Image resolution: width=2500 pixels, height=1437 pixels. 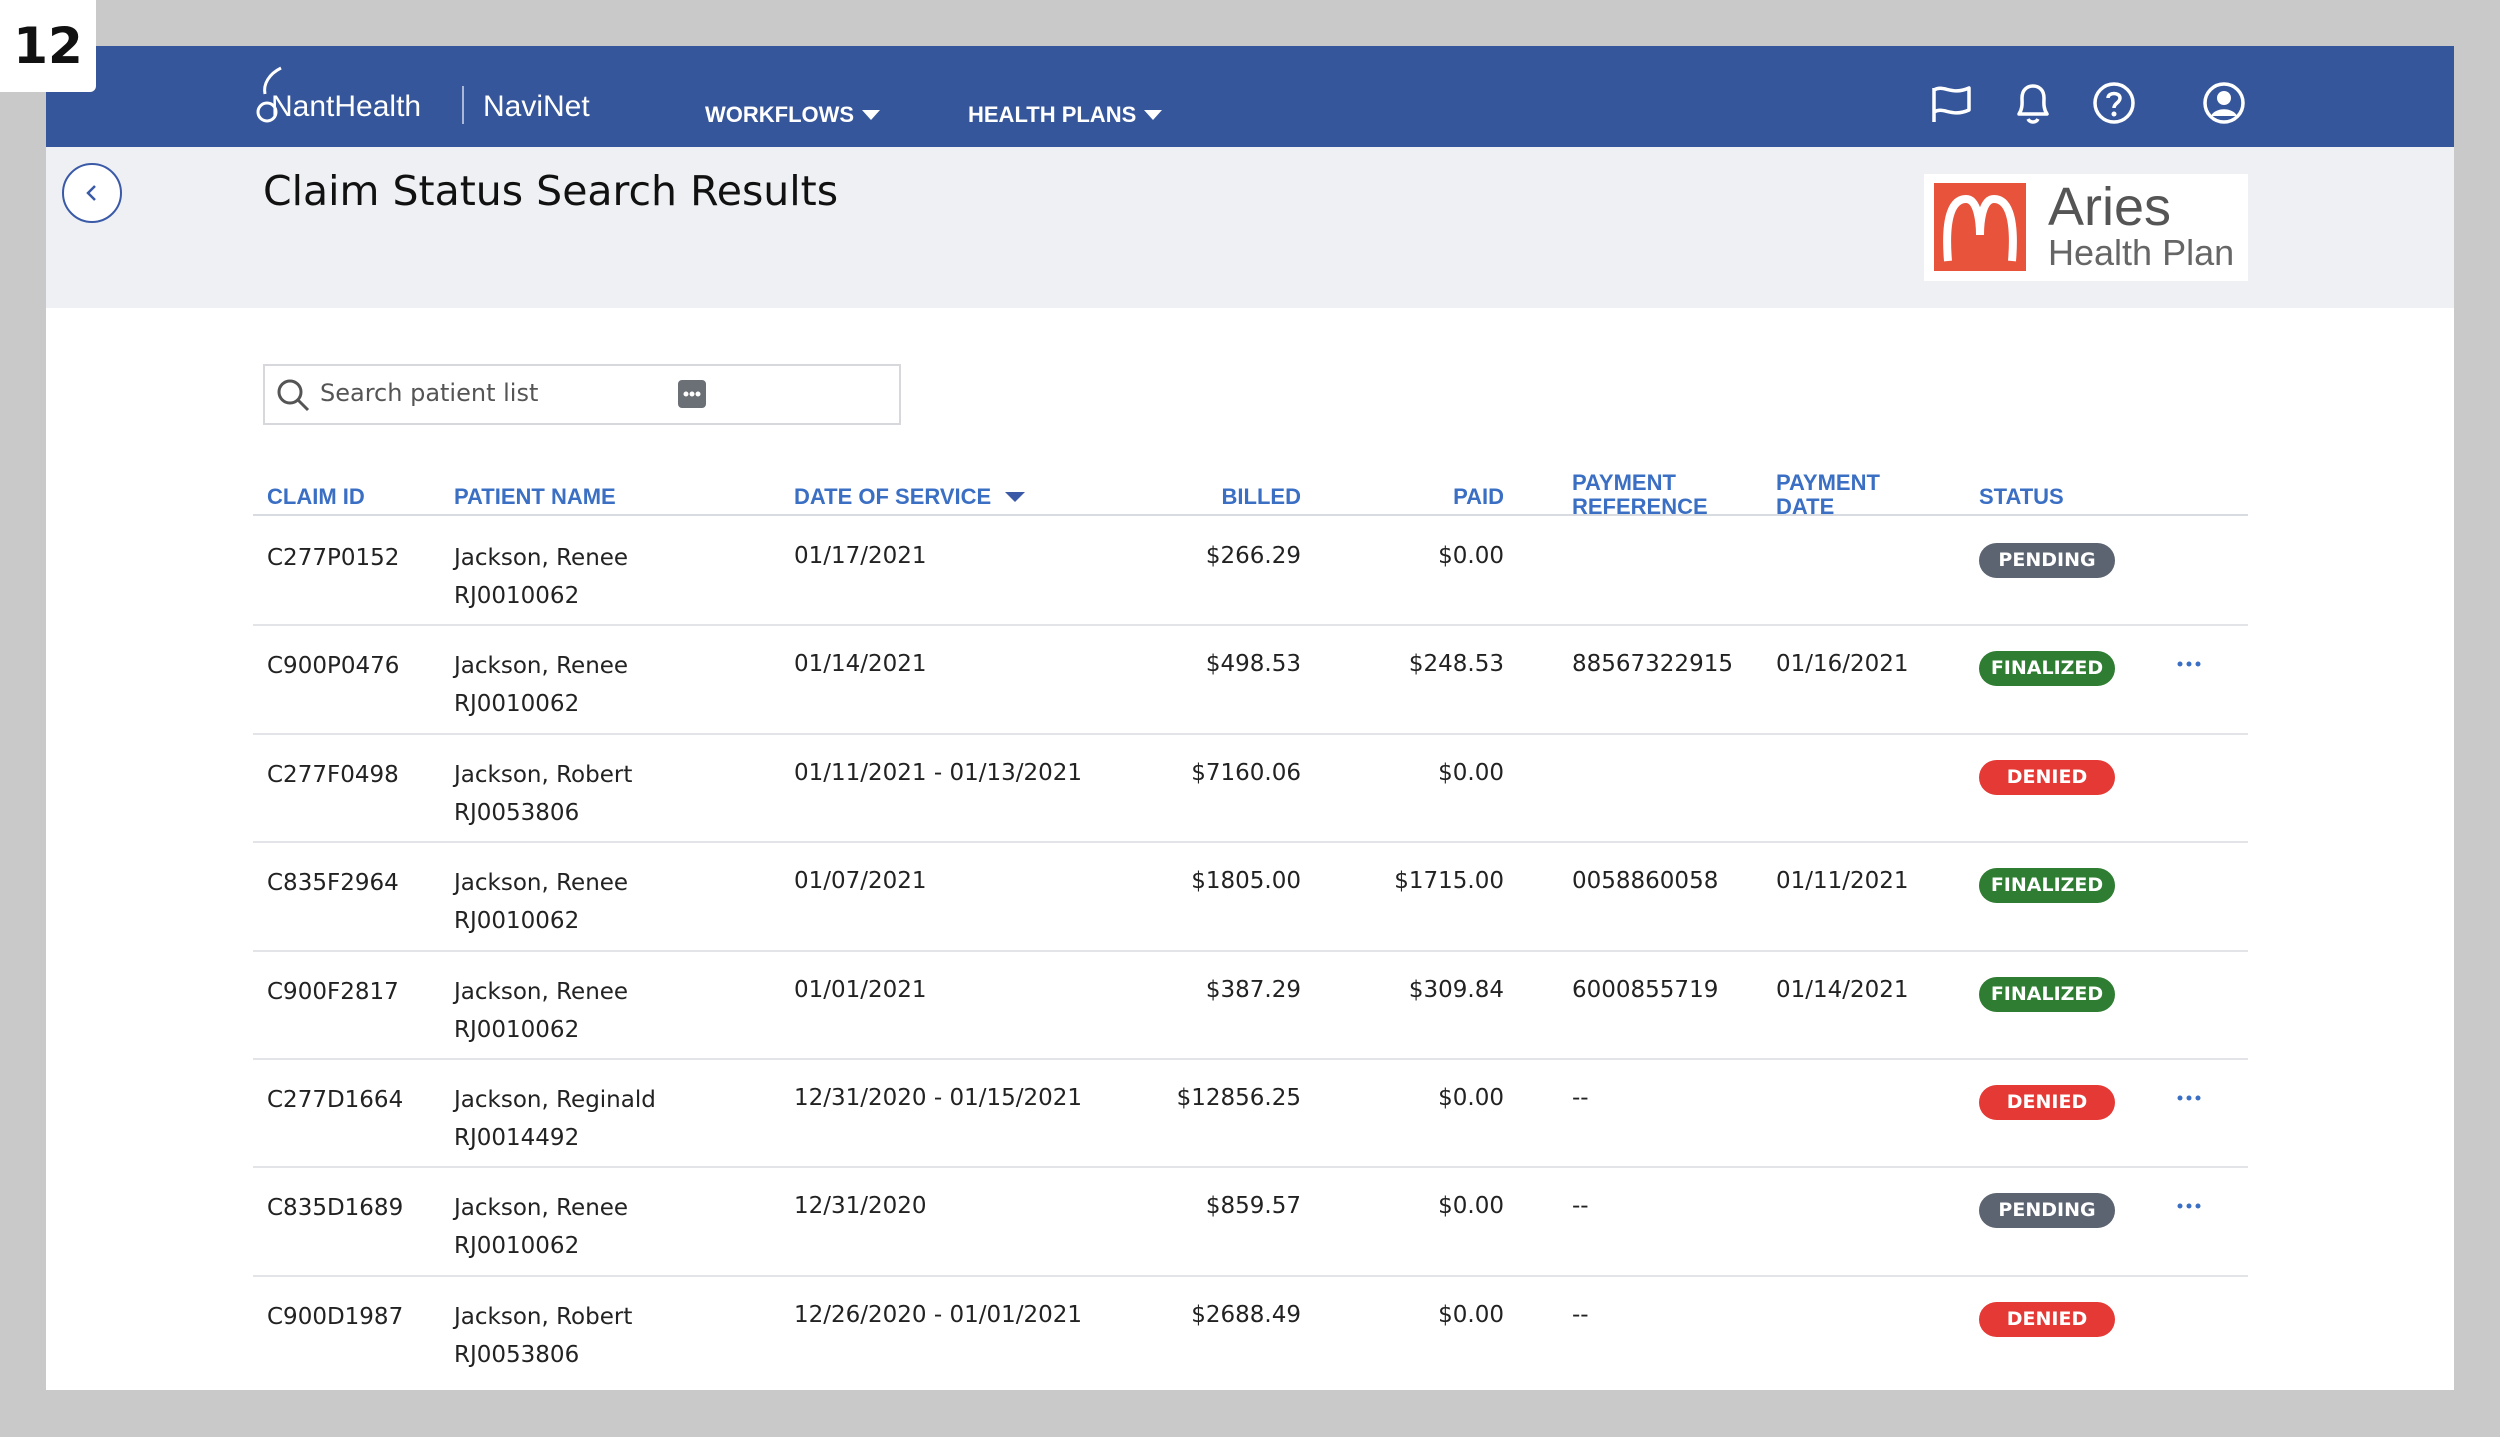 What do you see at coordinates (911, 497) in the screenshot?
I see `column-header: DATE OF SERVICE` at bounding box center [911, 497].